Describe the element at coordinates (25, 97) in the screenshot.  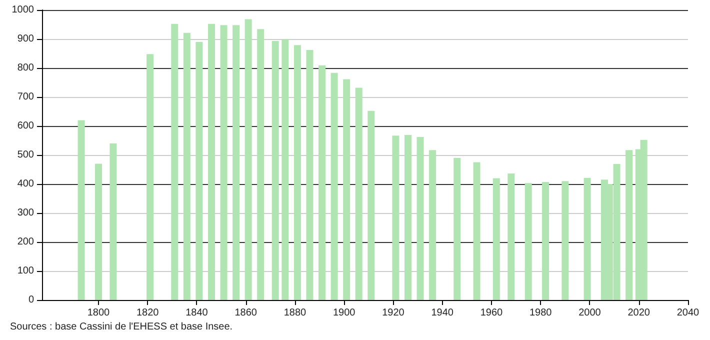
I see `y-tick-label: 700` at that location.